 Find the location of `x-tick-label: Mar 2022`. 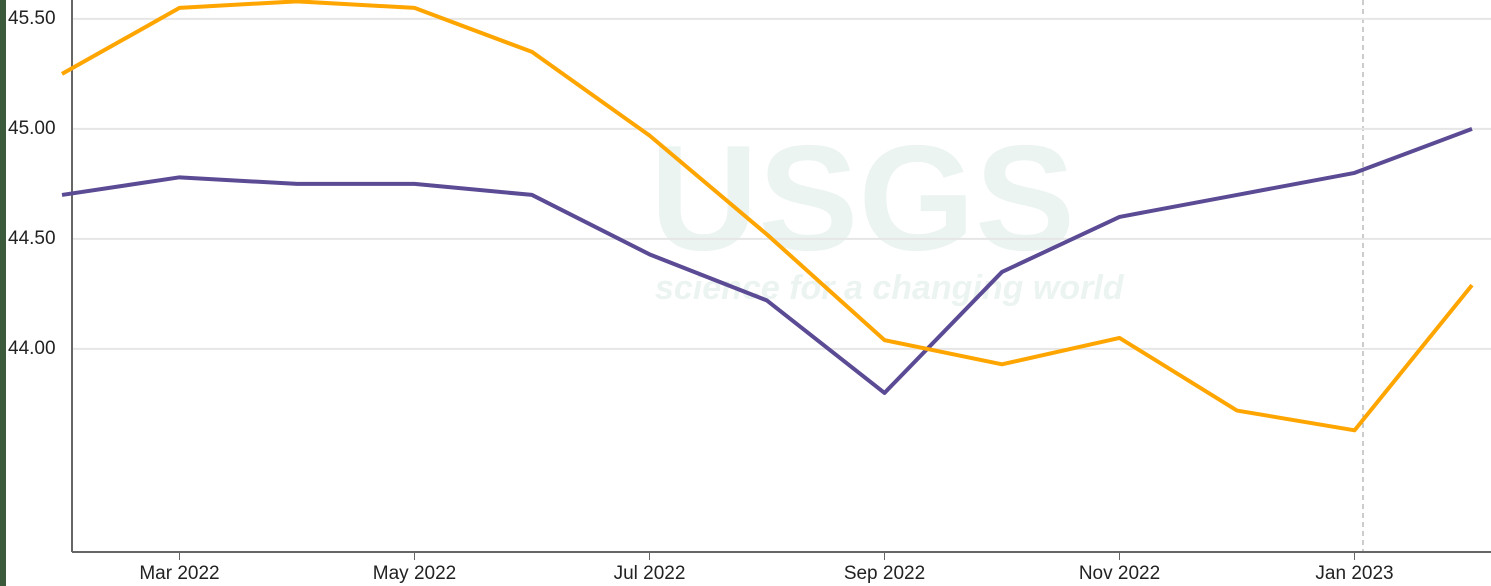

x-tick-label: Mar 2022 is located at coordinates (179, 573).